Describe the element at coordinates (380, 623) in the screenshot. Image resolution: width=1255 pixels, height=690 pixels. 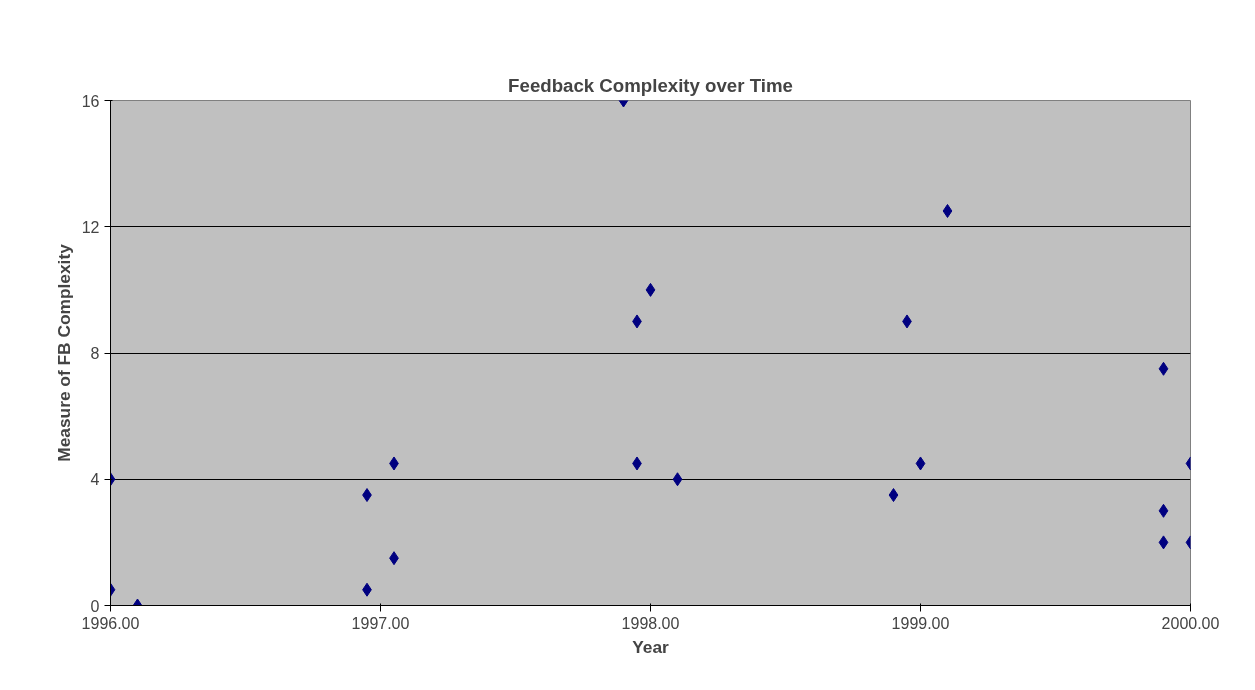
I see `x-tick-label: 1997.00` at that location.